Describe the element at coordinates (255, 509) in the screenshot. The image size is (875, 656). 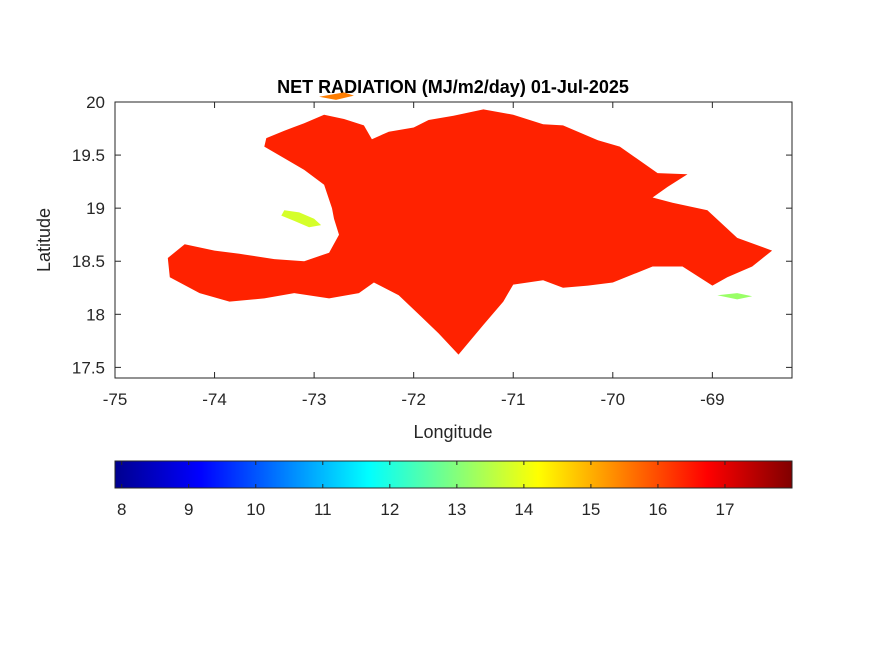
I see `colorbar-tick-label: 10` at that location.